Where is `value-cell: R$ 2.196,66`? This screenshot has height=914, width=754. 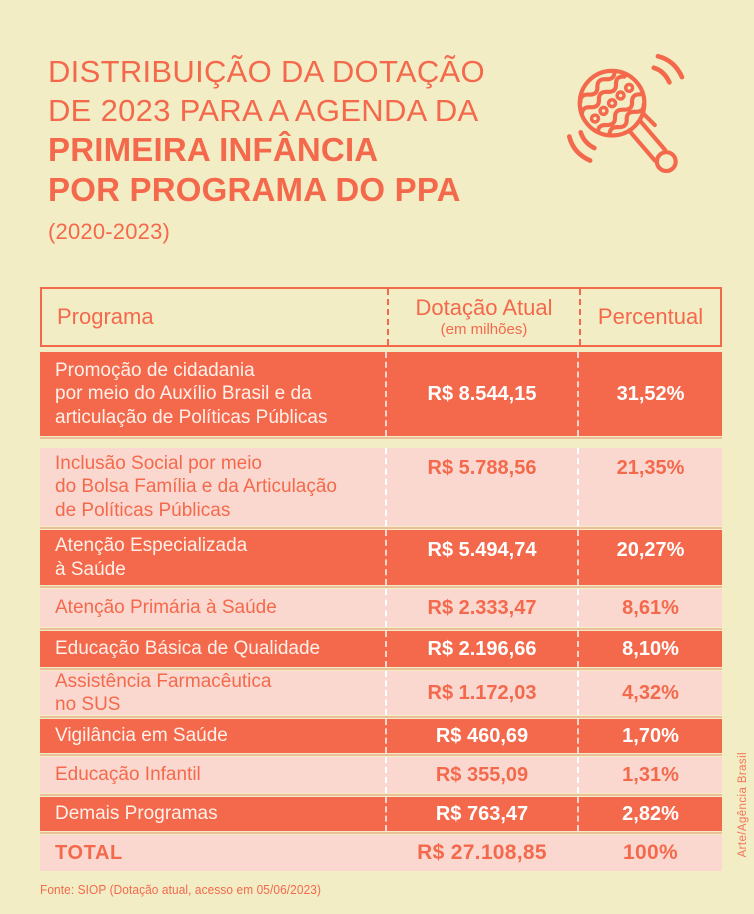
value-cell: R$ 2.196,66 is located at coordinates (481, 649).